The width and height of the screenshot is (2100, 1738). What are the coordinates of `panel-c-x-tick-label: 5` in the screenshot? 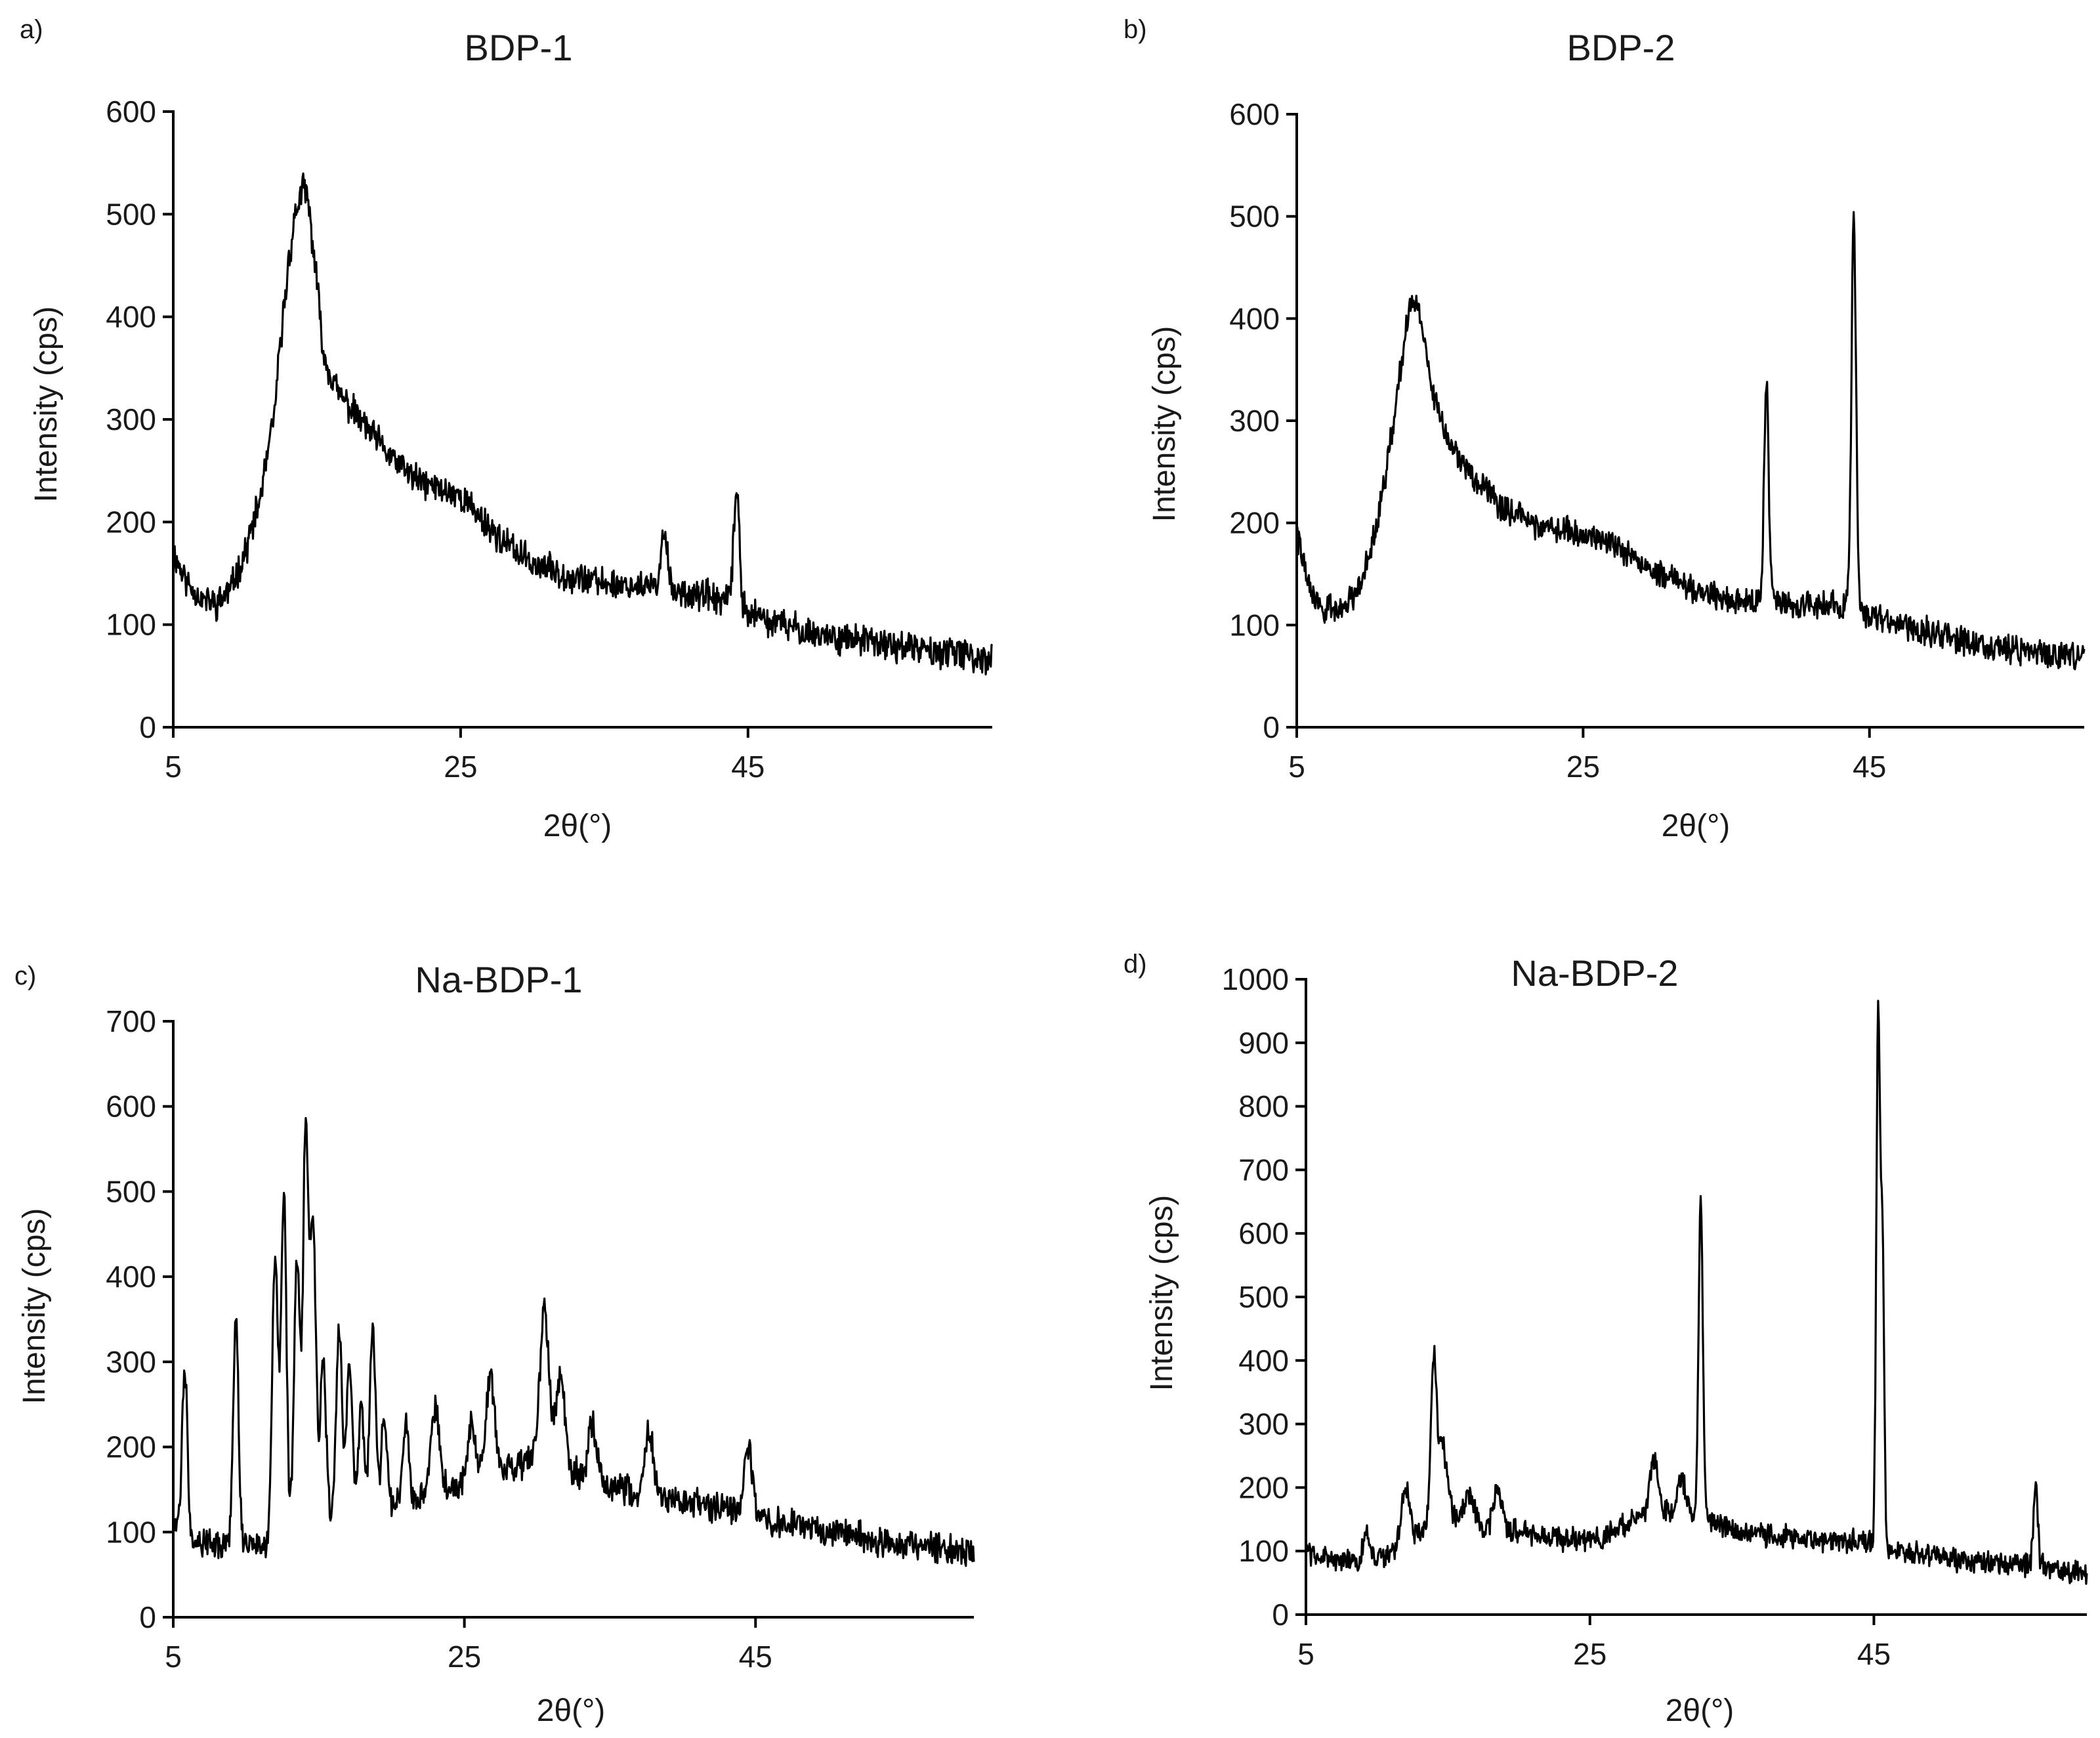 It's located at (173, 1657).